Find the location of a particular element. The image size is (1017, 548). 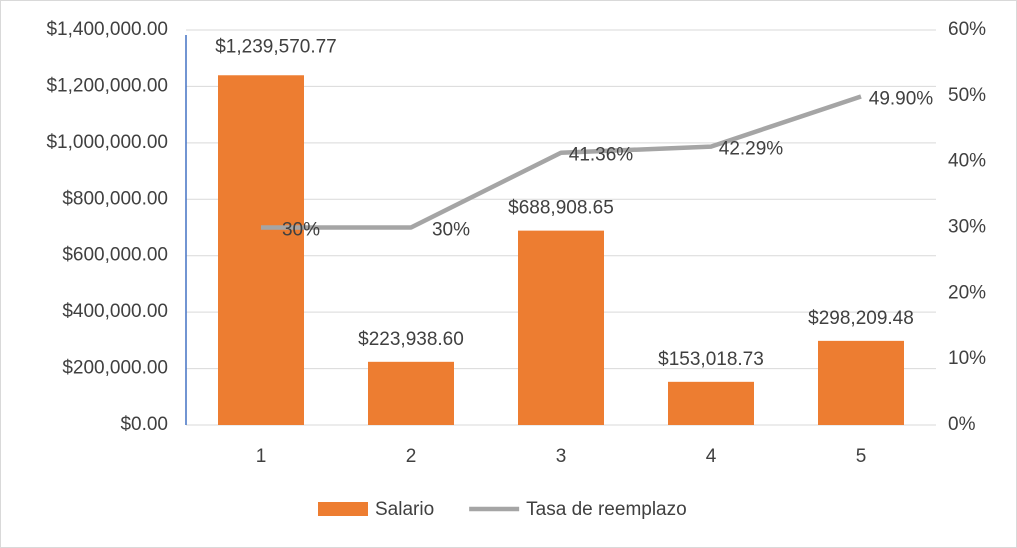

y2-tick-label: 30% is located at coordinates (967, 227).